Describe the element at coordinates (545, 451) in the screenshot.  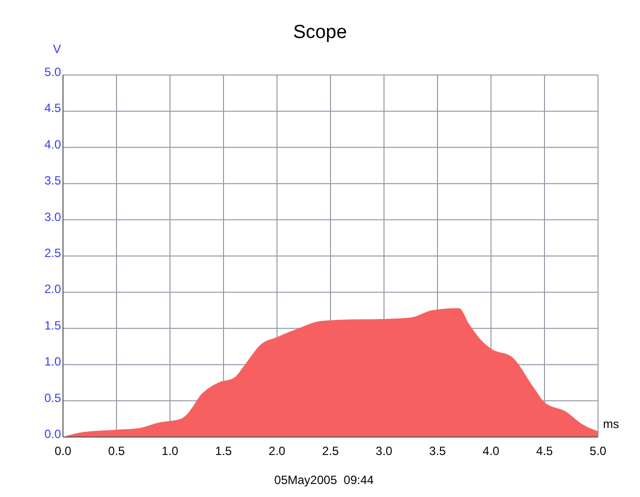
I see `x-tick-label: 4.5` at that location.